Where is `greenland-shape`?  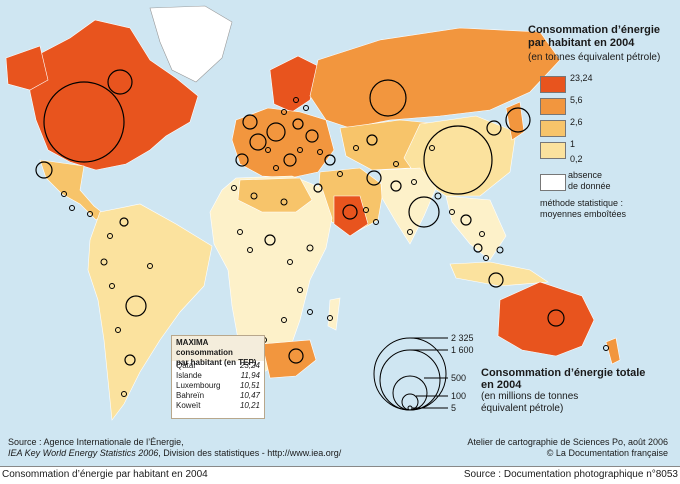 greenland-shape is located at coordinates (191, 44).